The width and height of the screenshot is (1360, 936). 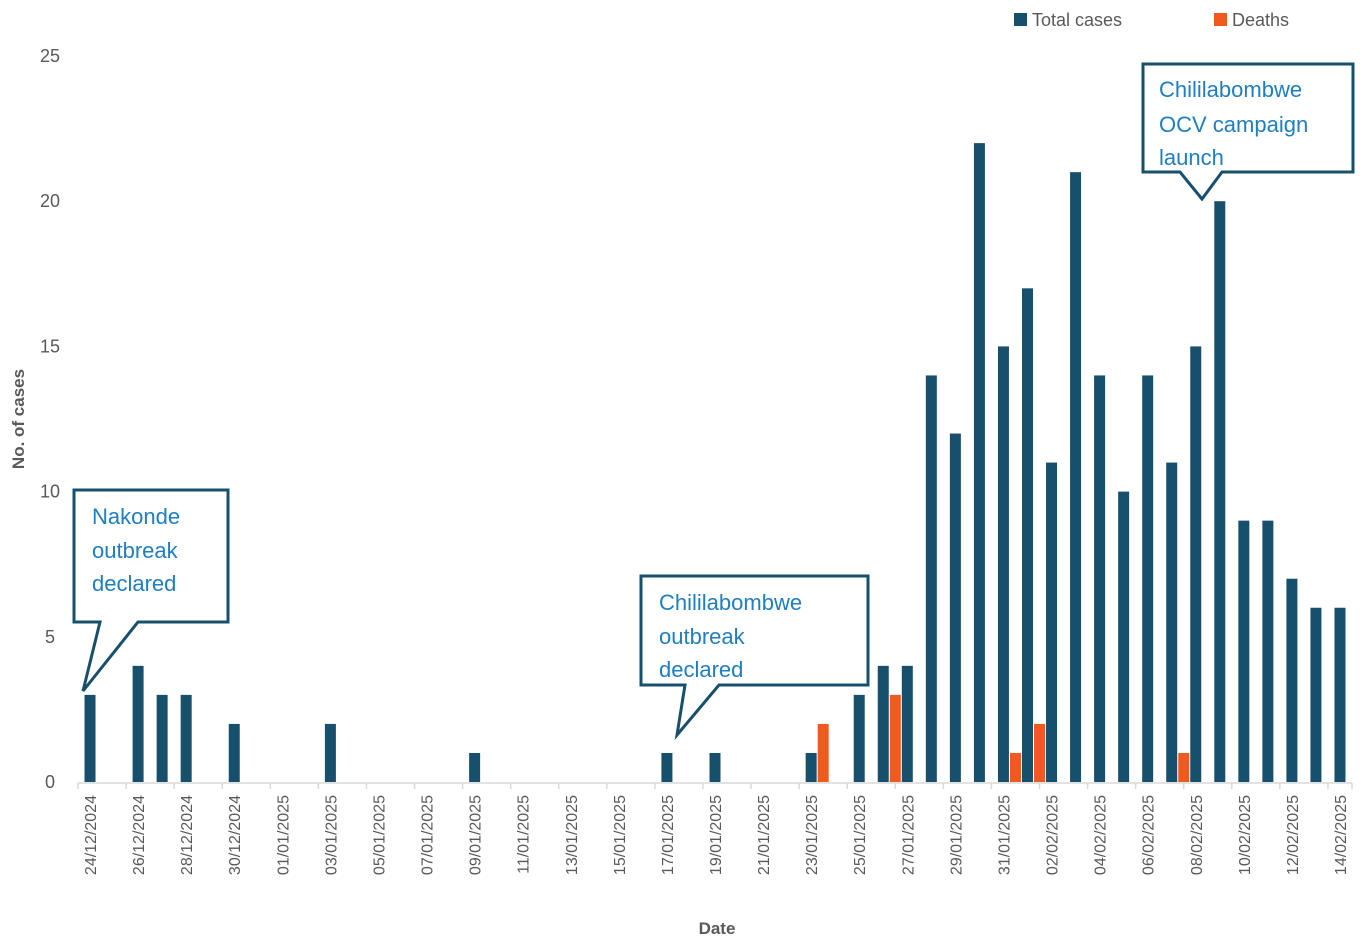 What do you see at coordinates (1341, 835) in the screenshot?
I see `x-tick-label: 14/02/2025` at bounding box center [1341, 835].